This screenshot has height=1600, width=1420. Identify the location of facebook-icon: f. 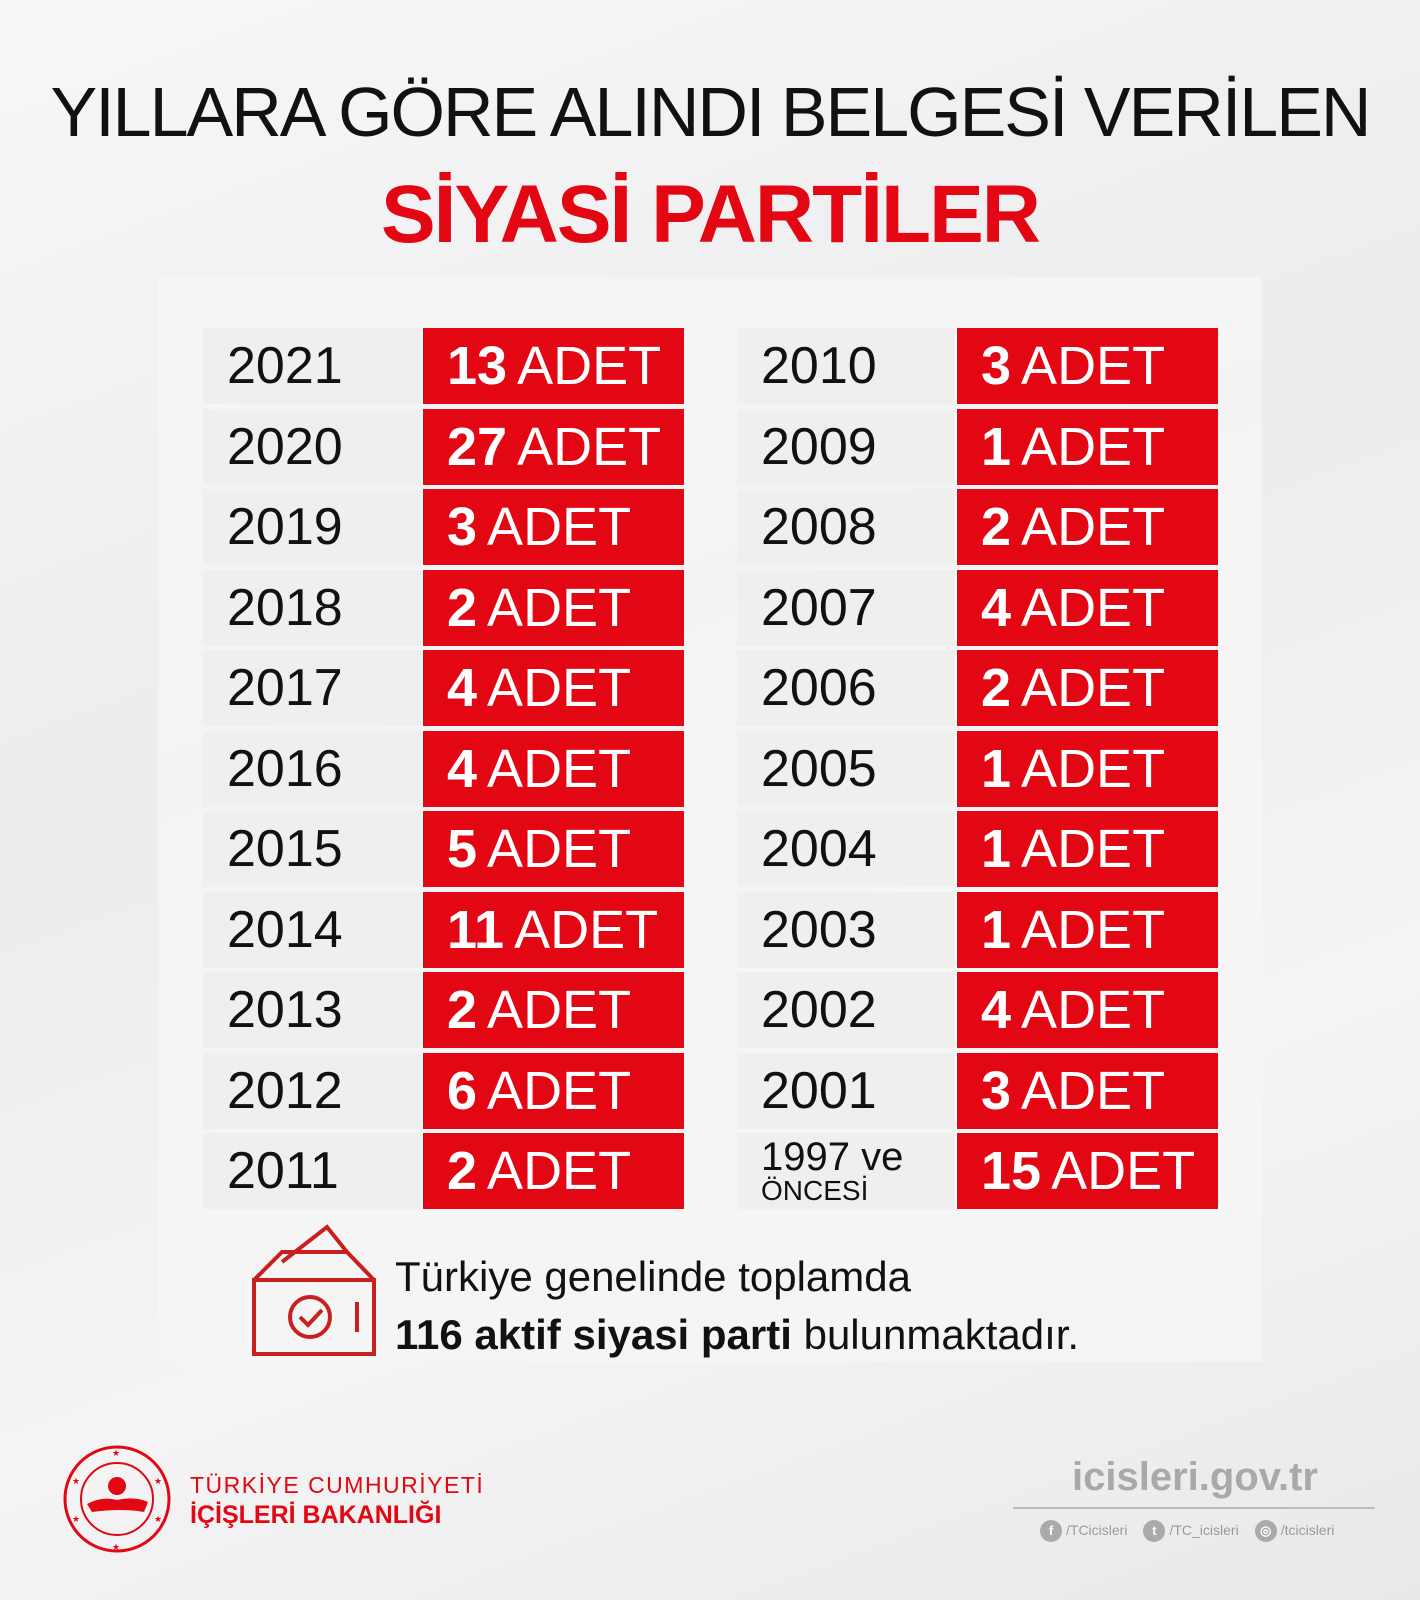
(1051, 1531).